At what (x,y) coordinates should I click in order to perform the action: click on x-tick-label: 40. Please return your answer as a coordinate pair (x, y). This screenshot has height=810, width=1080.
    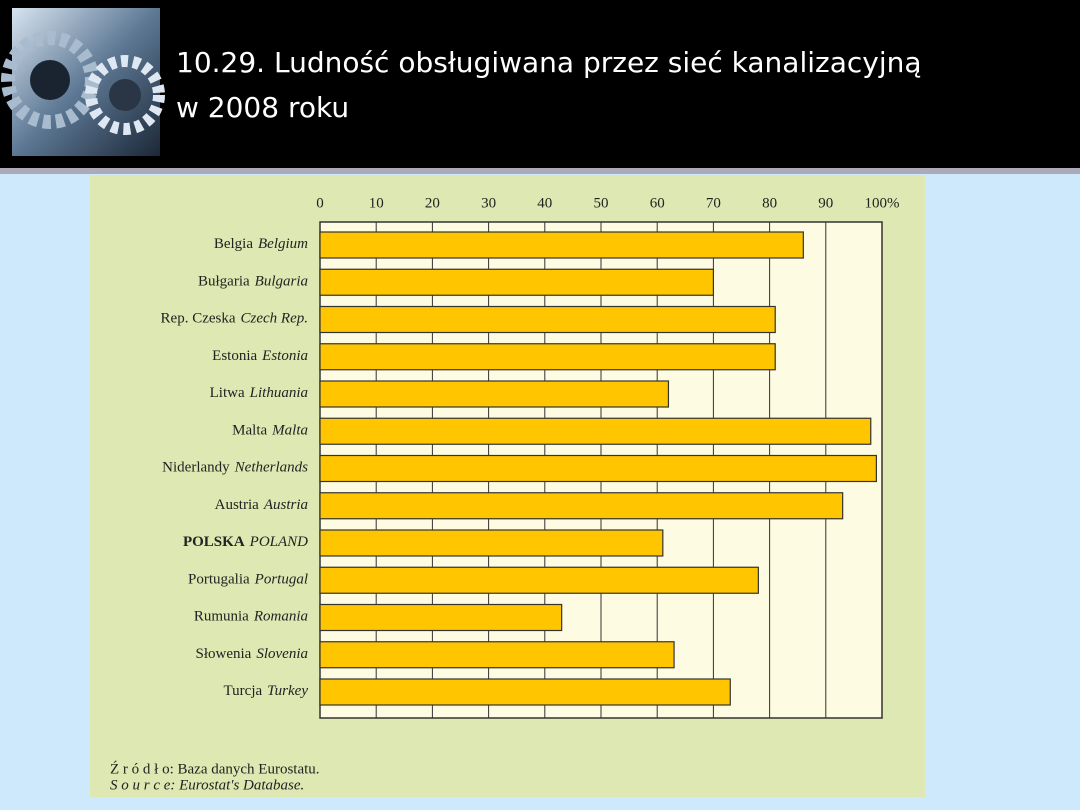
    Looking at the image, I should click on (544, 203).